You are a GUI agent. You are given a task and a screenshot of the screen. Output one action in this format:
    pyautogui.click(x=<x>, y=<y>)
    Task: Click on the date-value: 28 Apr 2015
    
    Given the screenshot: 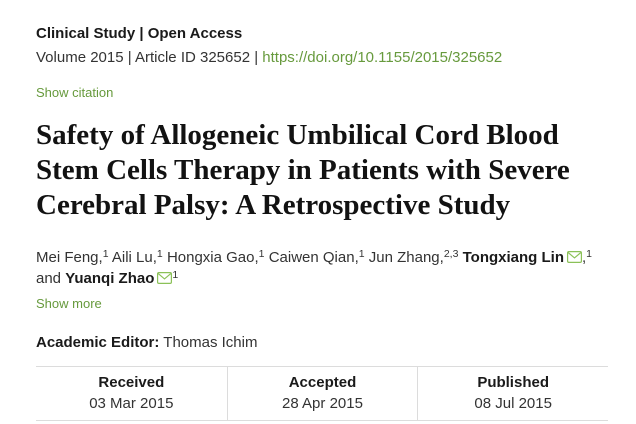 What is the action you would take?
    pyautogui.click(x=322, y=403)
    